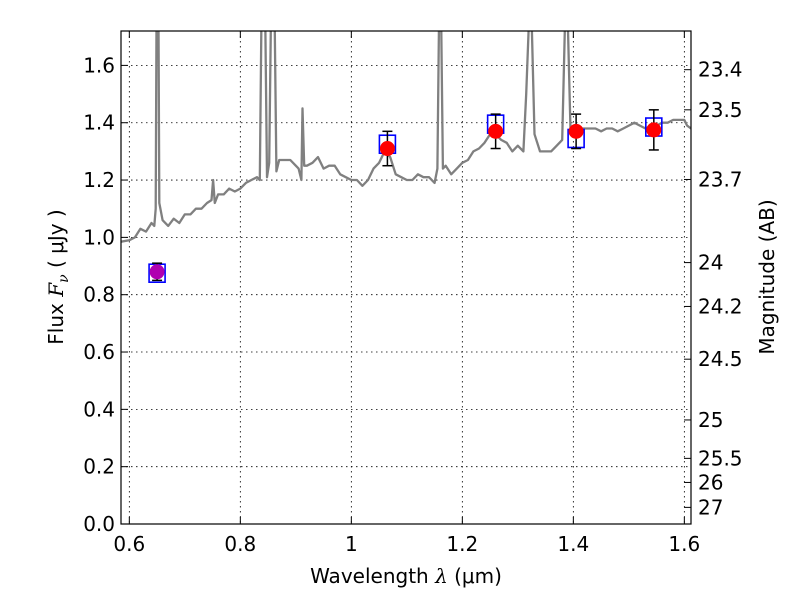 Image resolution: width=800 pixels, height=600 pixels. I want to click on magnitude-tick-label: 26, so click(710, 482).